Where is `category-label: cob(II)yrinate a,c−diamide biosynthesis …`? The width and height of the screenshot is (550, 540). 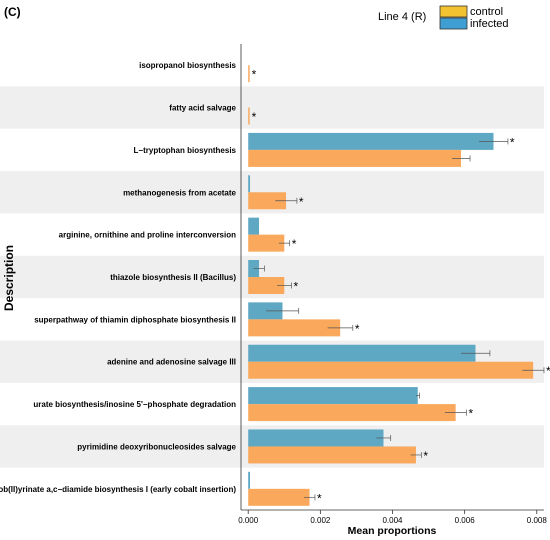
category-label: cob(II)yrinate a,c−diamide biosynthesis … is located at coordinates (118, 489).